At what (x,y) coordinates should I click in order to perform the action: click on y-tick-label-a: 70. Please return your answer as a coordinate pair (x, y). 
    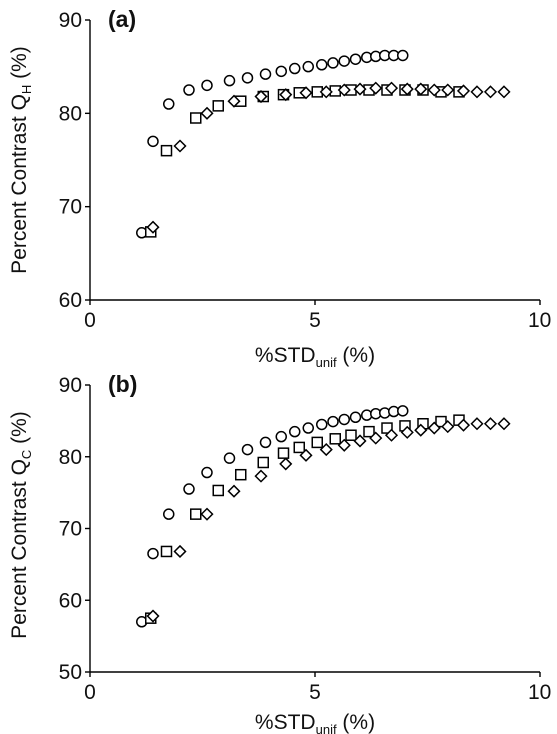
    Looking at the image, I should click on (70, 207).